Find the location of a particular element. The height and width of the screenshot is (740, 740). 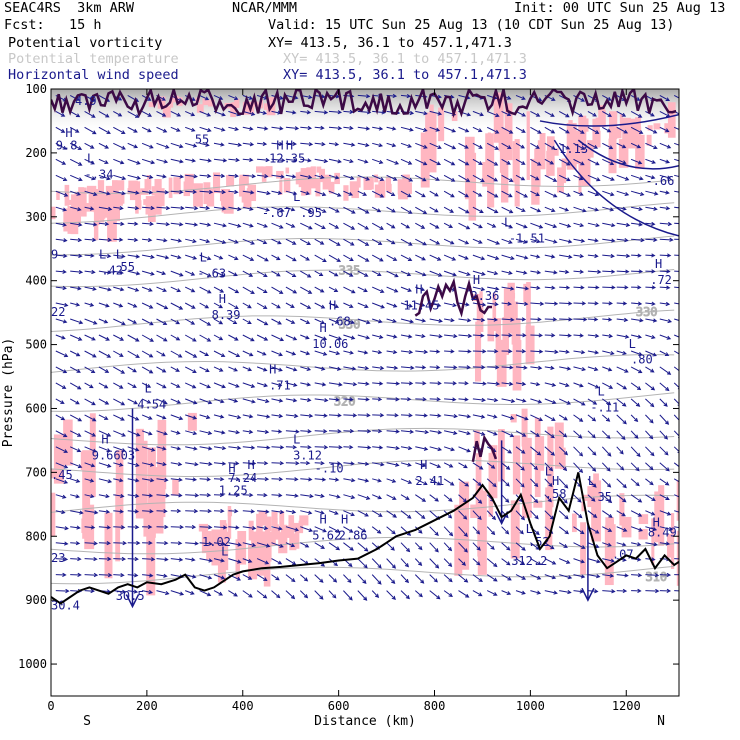

extremum-value: .35 is located at coordinates (601, 497).